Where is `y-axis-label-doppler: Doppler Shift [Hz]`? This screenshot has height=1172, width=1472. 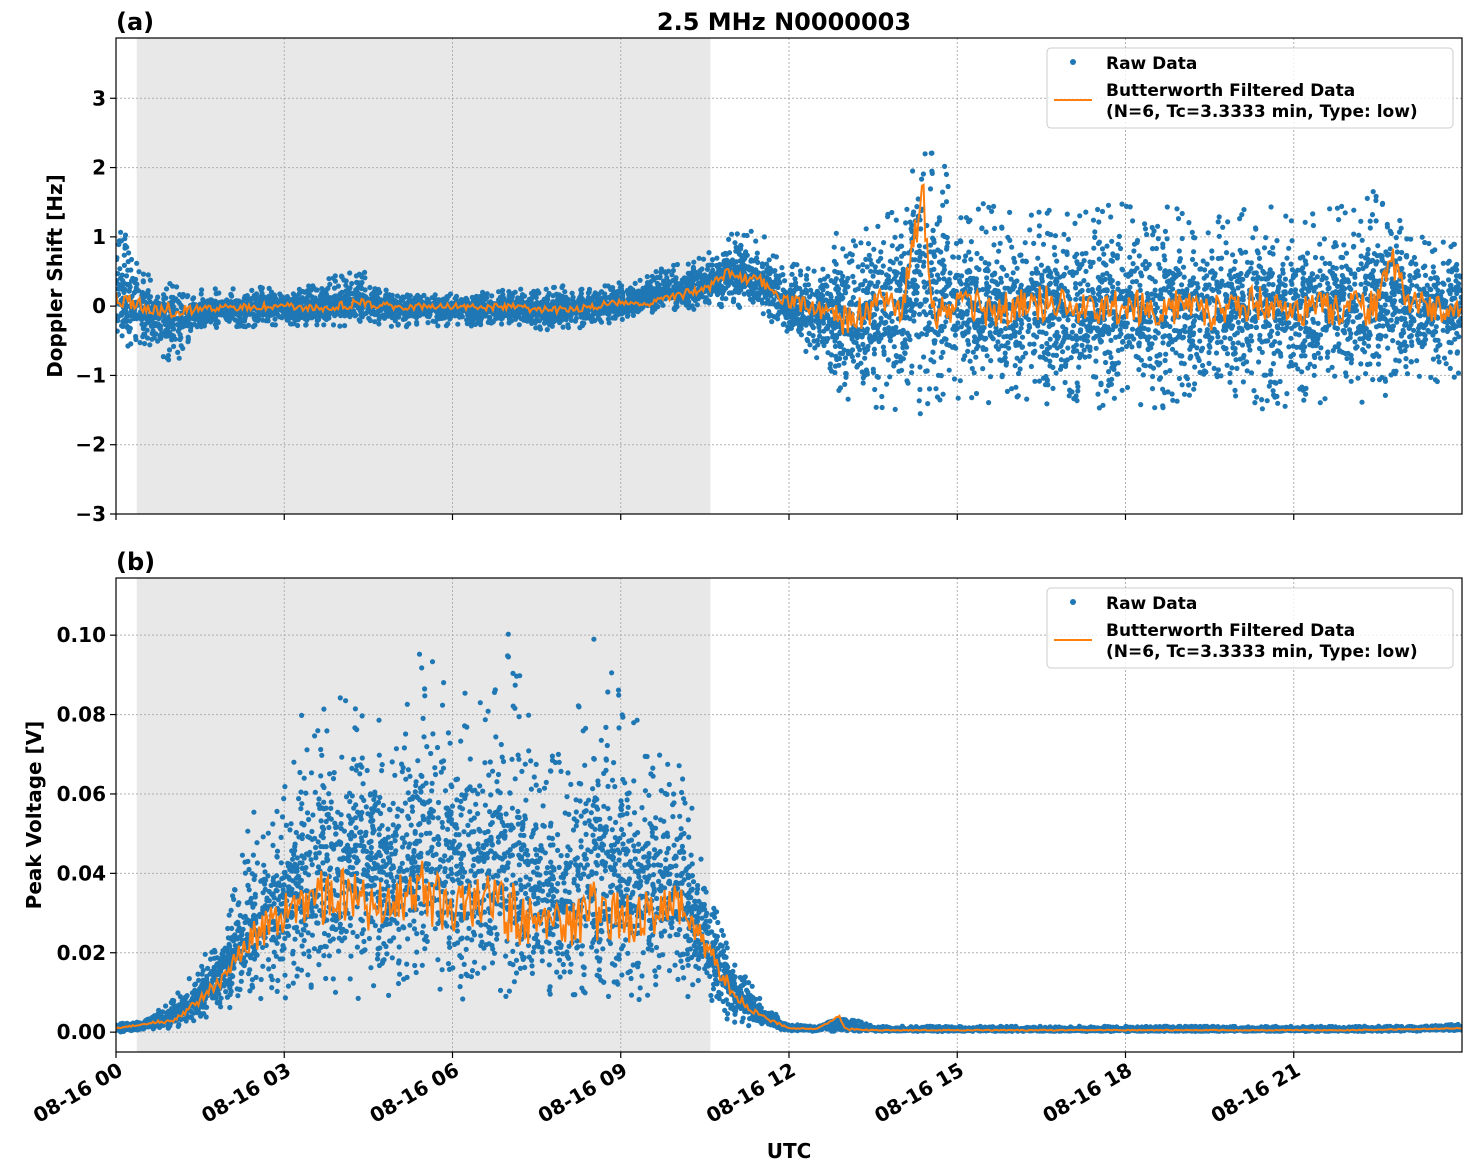 y-axis-label-doppler: Doppler Shift [Hz] is located at coordinates (55, 276).